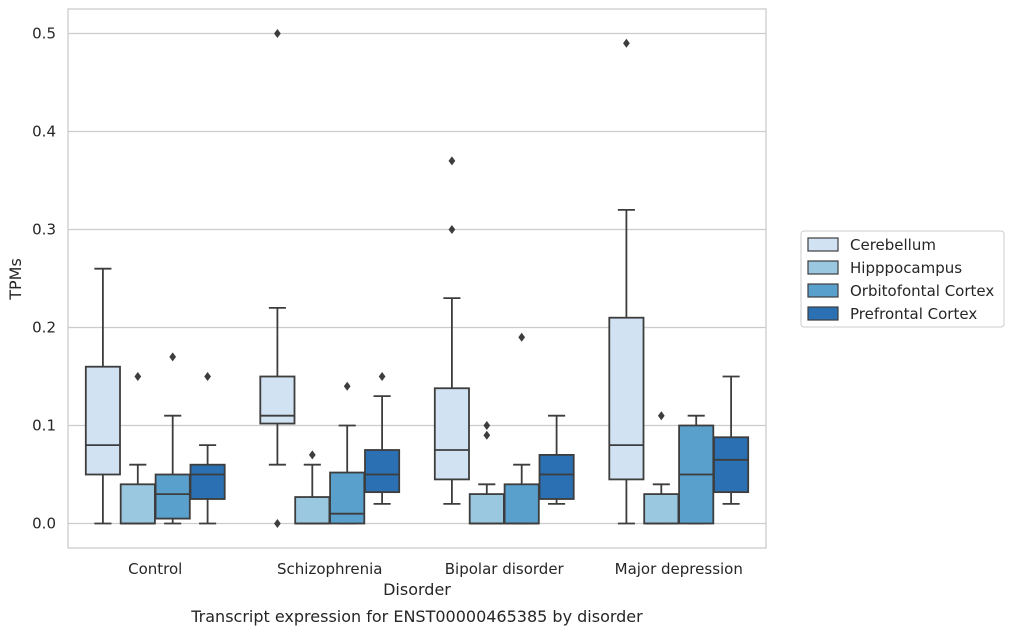 This screenshot has width=1014, height=634. I want to click on x-axis-title: Disorder, so click(417, 589).